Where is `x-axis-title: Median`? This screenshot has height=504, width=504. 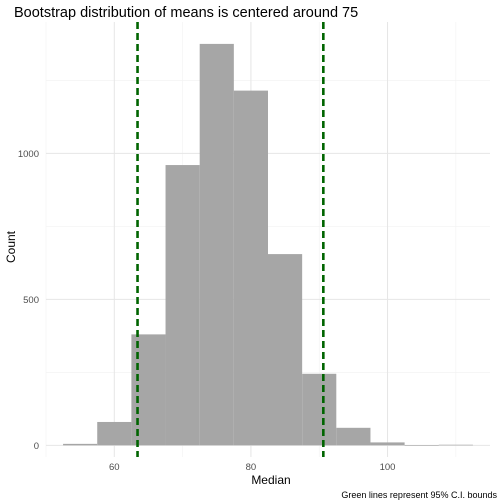
x-axis-title: Median is located at coordinates (270, 480).